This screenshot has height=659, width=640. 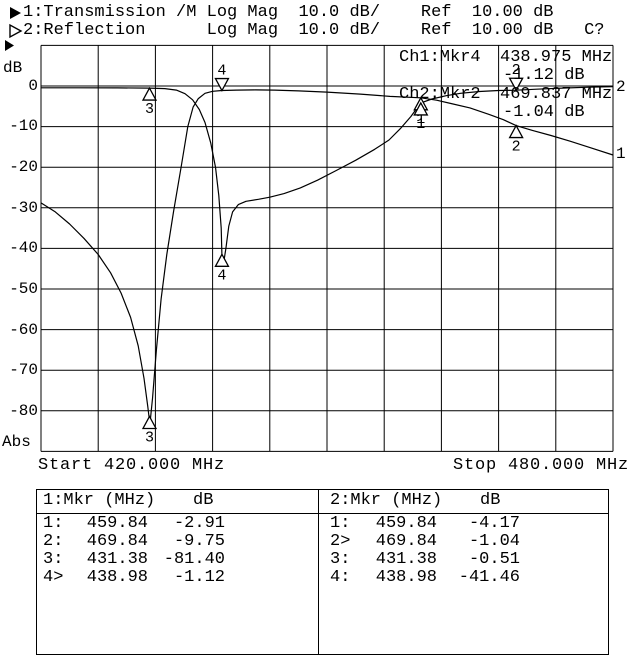 I want to click on marker-1-ch1-label: 1, so click(x=420, y=119).